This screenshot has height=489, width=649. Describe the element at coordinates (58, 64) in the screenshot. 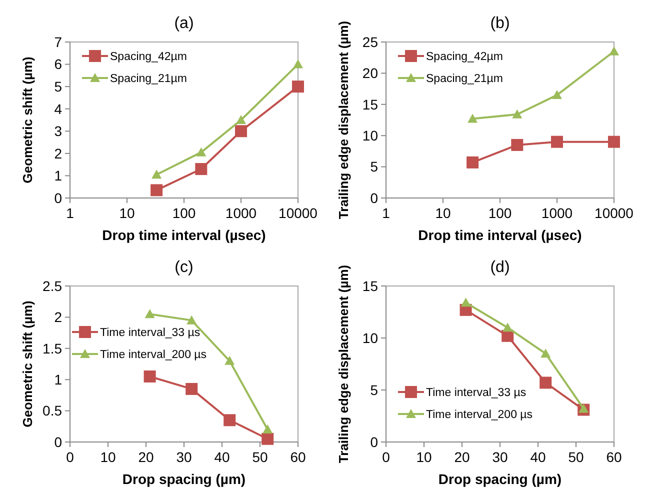

I see `y-tick-label: 6` at that location.